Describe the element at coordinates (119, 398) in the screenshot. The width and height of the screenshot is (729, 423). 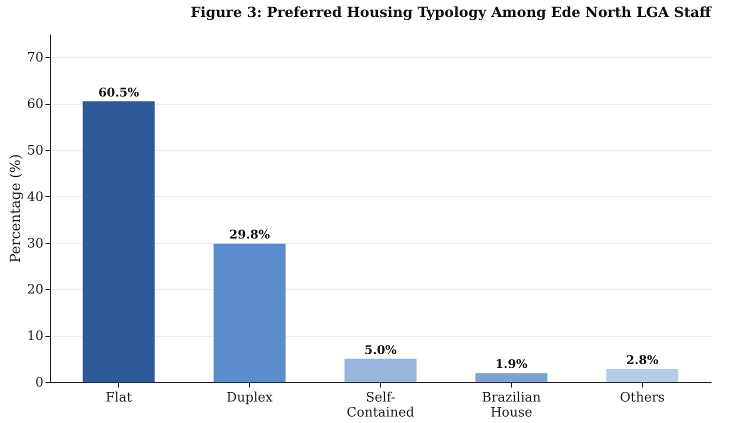
I see `x-tick-label: Flat` at that location.